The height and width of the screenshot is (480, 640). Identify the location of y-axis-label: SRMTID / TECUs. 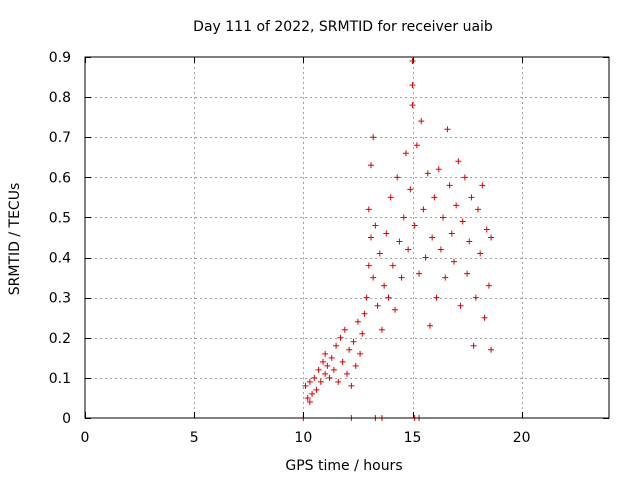
(15, 239).